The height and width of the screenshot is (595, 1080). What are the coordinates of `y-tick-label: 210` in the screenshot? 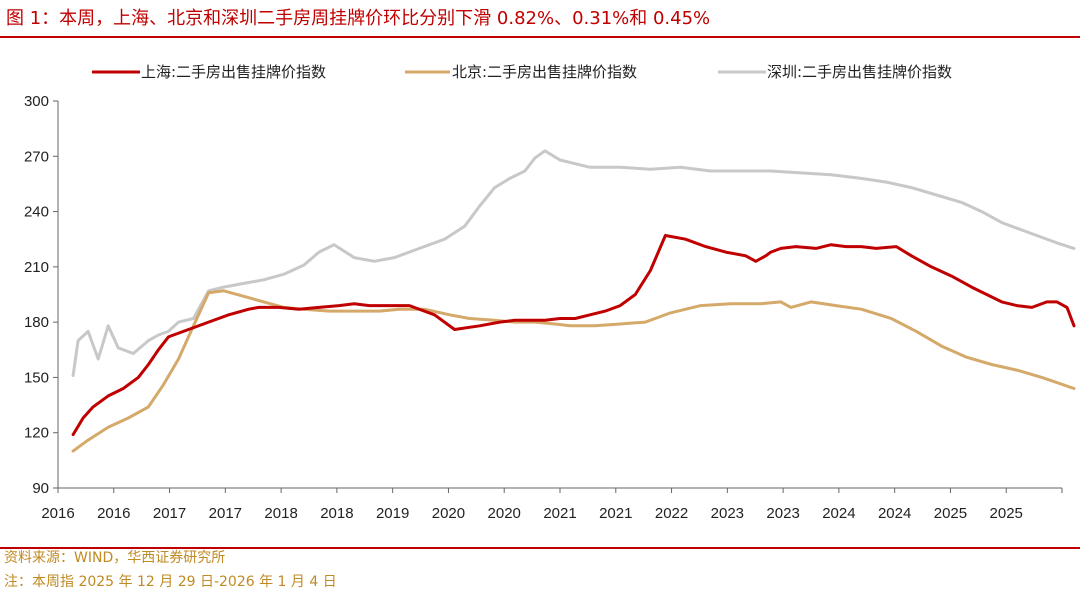 It's located at (36, 267).